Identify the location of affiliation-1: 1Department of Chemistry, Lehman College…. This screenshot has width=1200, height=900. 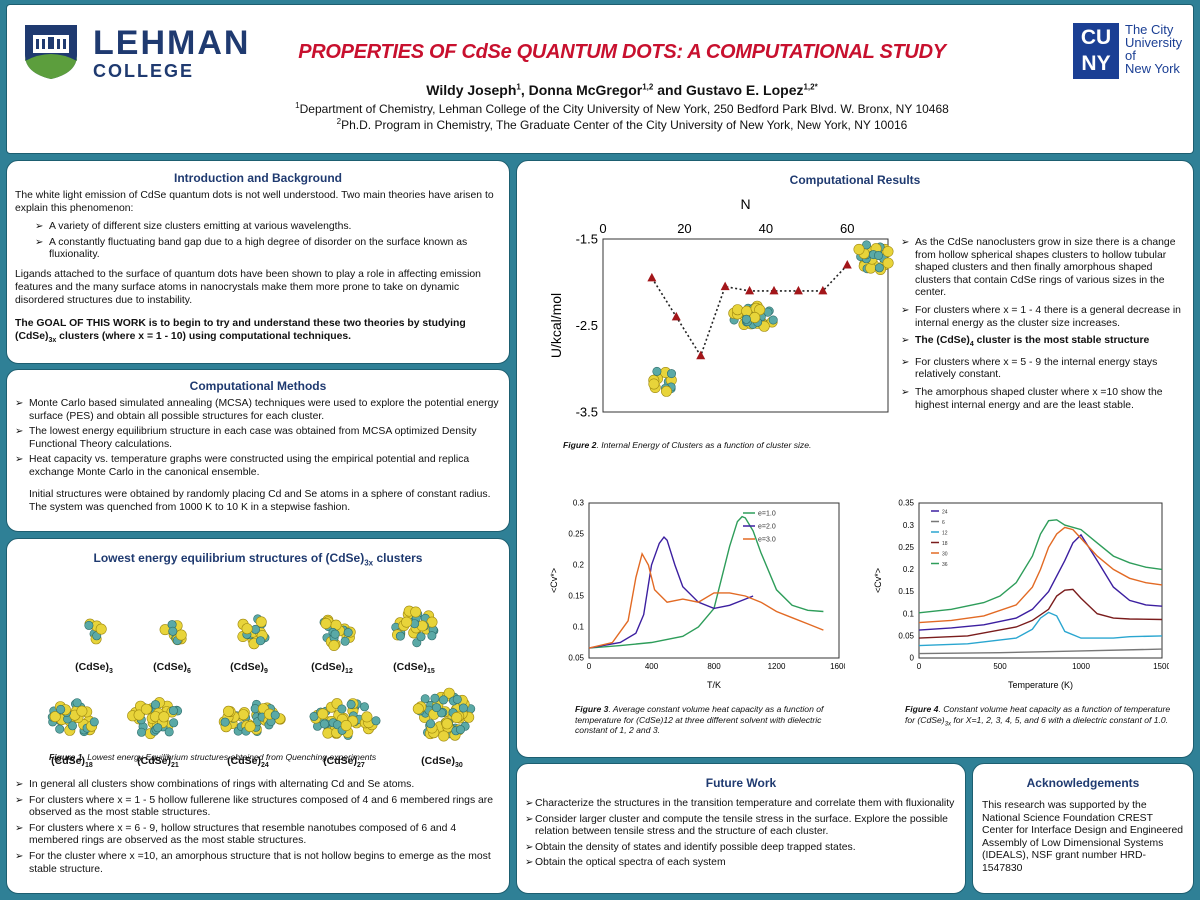
(622, 108).